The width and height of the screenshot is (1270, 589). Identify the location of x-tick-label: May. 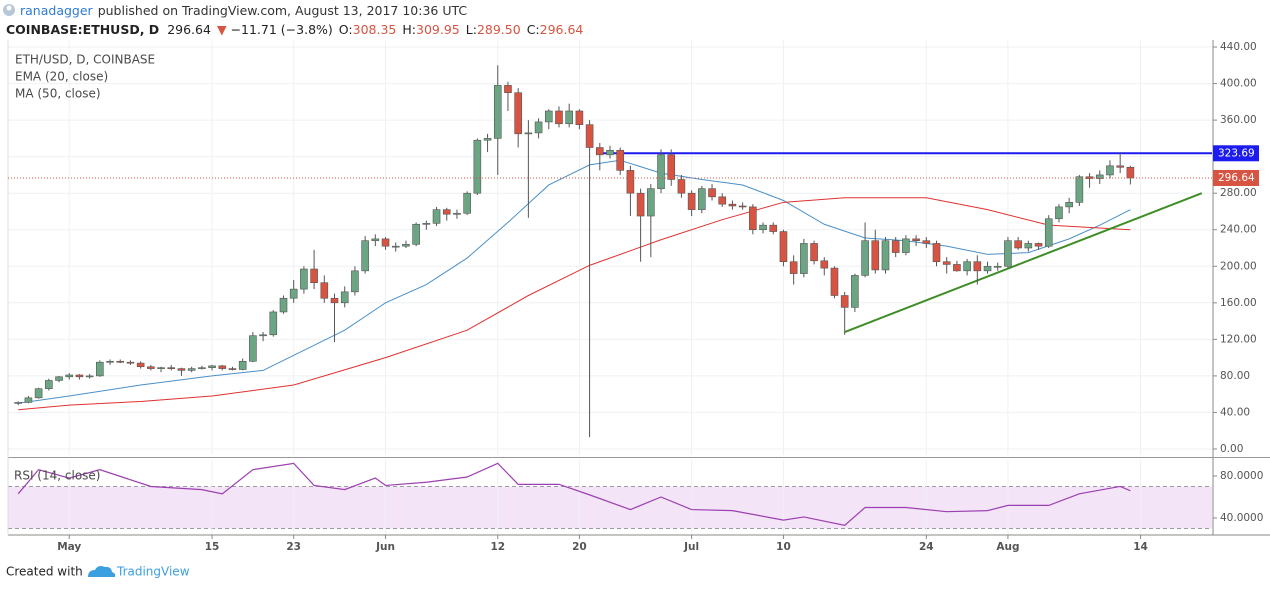
(69, 547).